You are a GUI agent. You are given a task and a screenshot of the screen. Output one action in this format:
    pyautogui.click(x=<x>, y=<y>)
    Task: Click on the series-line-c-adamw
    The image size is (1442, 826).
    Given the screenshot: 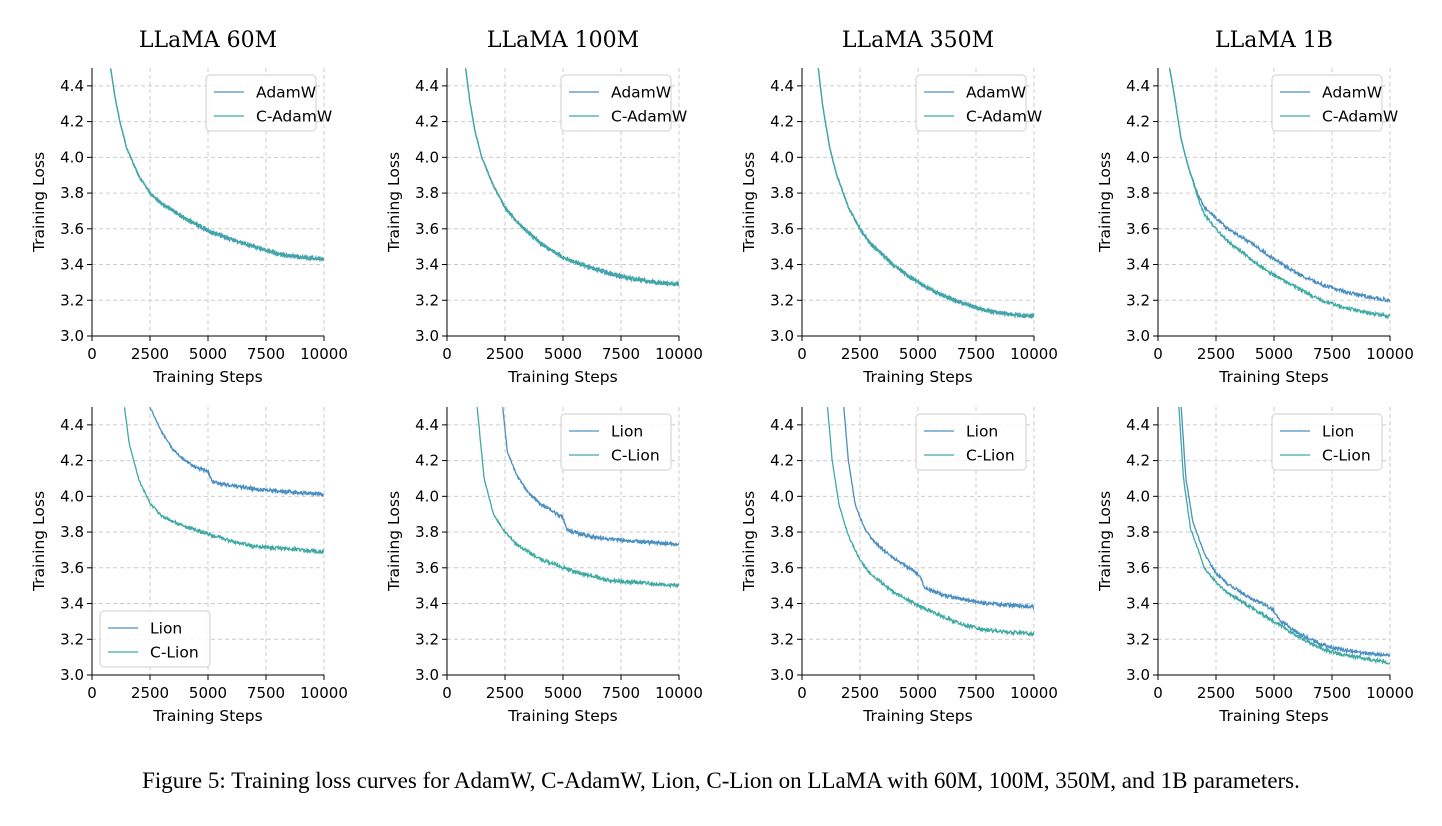 What is the action you would take?
    pyautogui.click(x=1279, y=194)
    